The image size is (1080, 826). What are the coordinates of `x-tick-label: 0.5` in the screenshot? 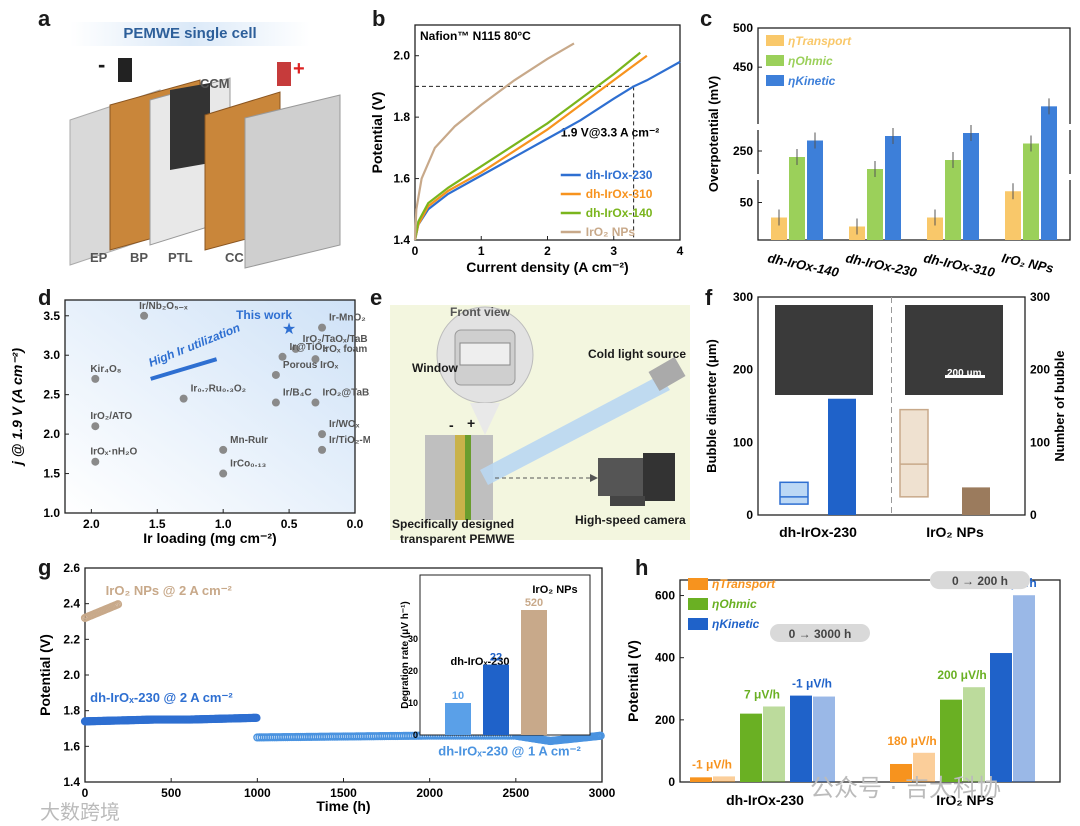 It's located at (289, 524).